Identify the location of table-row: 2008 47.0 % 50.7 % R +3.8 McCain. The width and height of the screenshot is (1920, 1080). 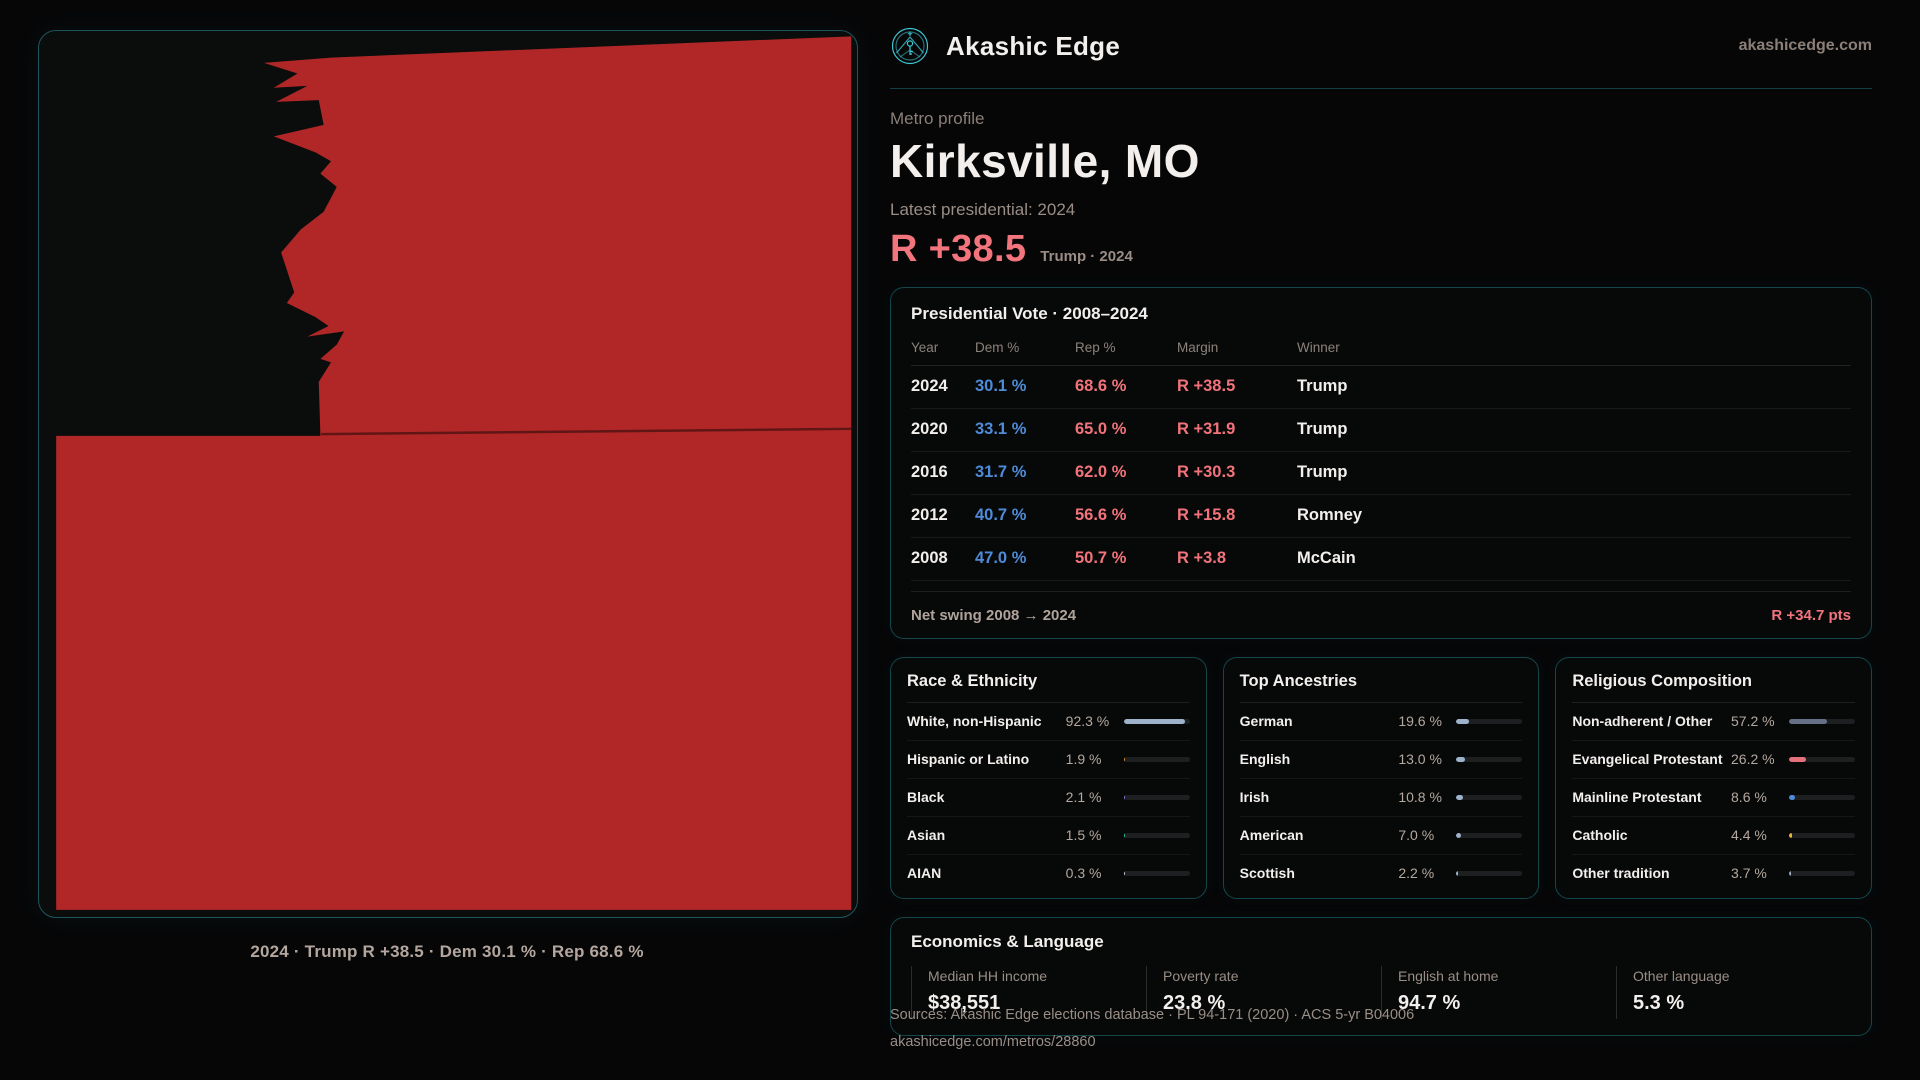
(1381, 559).